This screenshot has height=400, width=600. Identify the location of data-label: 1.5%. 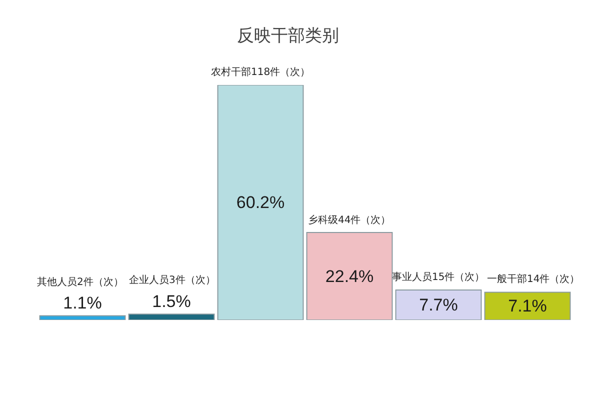
(171, 302).